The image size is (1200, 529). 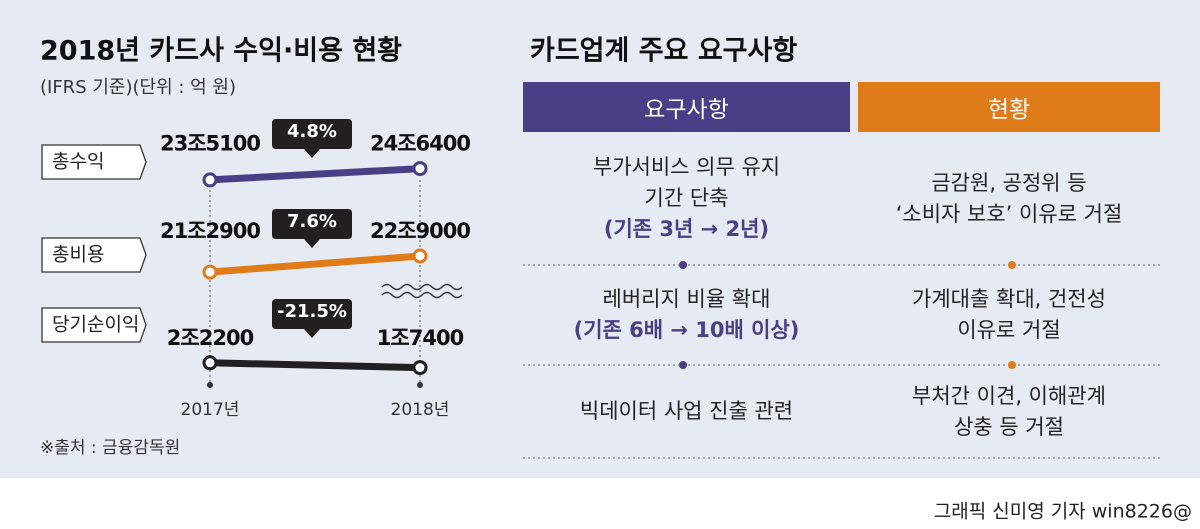 I want to click on cell-line: 금감원, 공정위 등, so click(x=1009, y=182).